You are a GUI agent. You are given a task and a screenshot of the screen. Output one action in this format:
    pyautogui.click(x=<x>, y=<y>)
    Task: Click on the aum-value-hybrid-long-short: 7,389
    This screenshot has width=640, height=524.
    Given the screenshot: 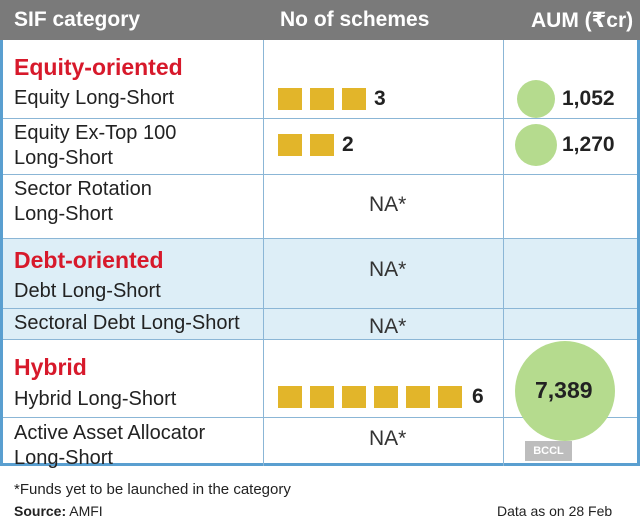 What is the action you would take?
    pyautogui.click(x=564, y=390)
    